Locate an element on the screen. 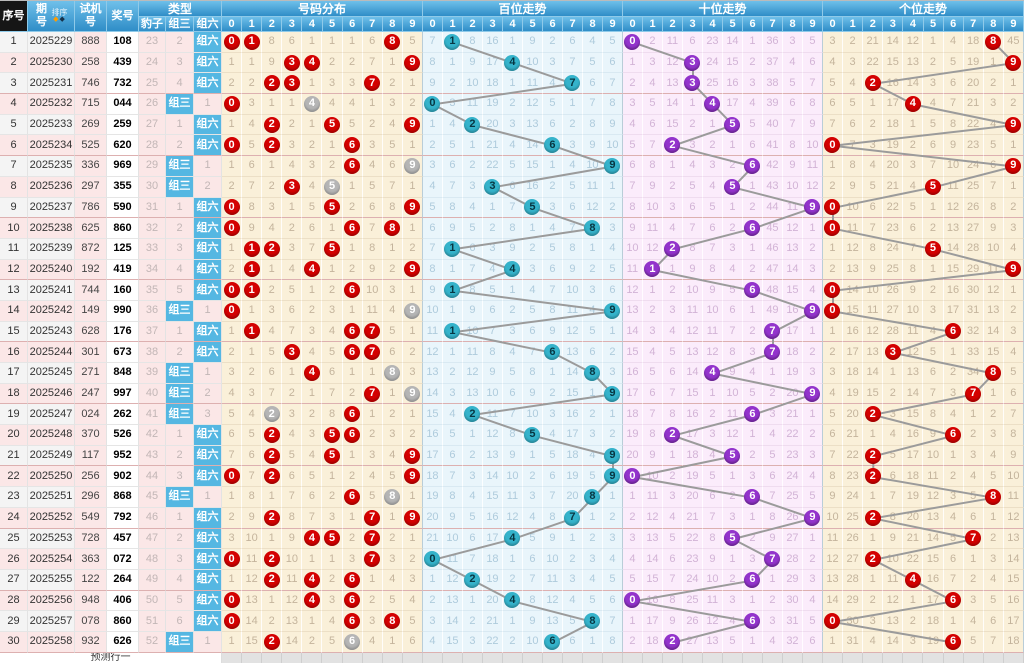  type-cell-0: 46 is located at coordinates (152, 518).